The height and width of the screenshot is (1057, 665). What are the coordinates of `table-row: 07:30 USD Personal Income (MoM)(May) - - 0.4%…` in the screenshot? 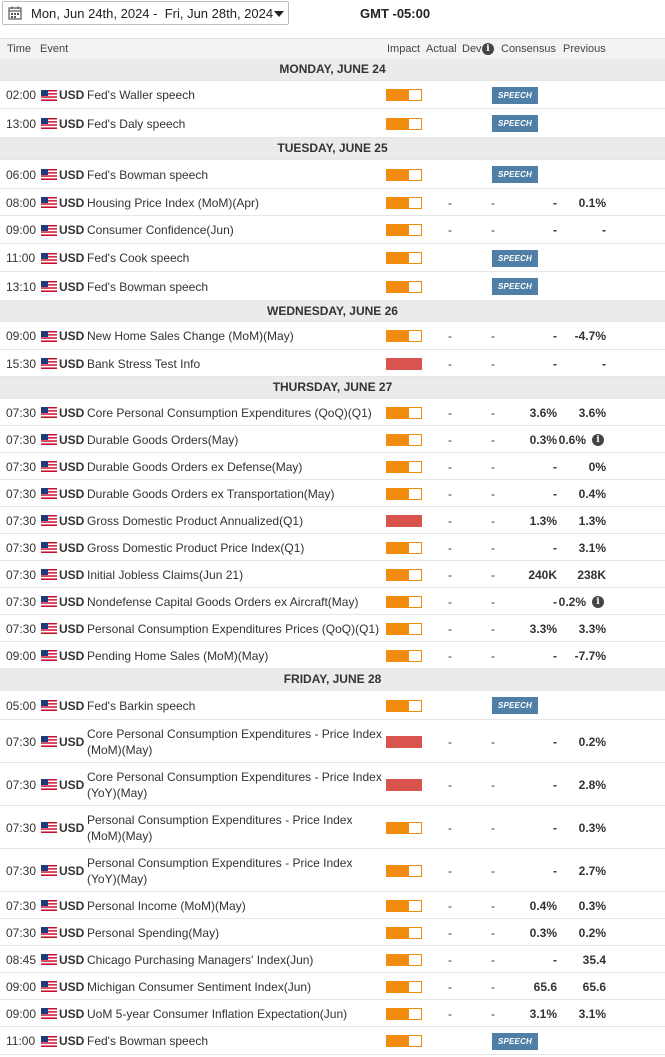 It's located at (332, 905).